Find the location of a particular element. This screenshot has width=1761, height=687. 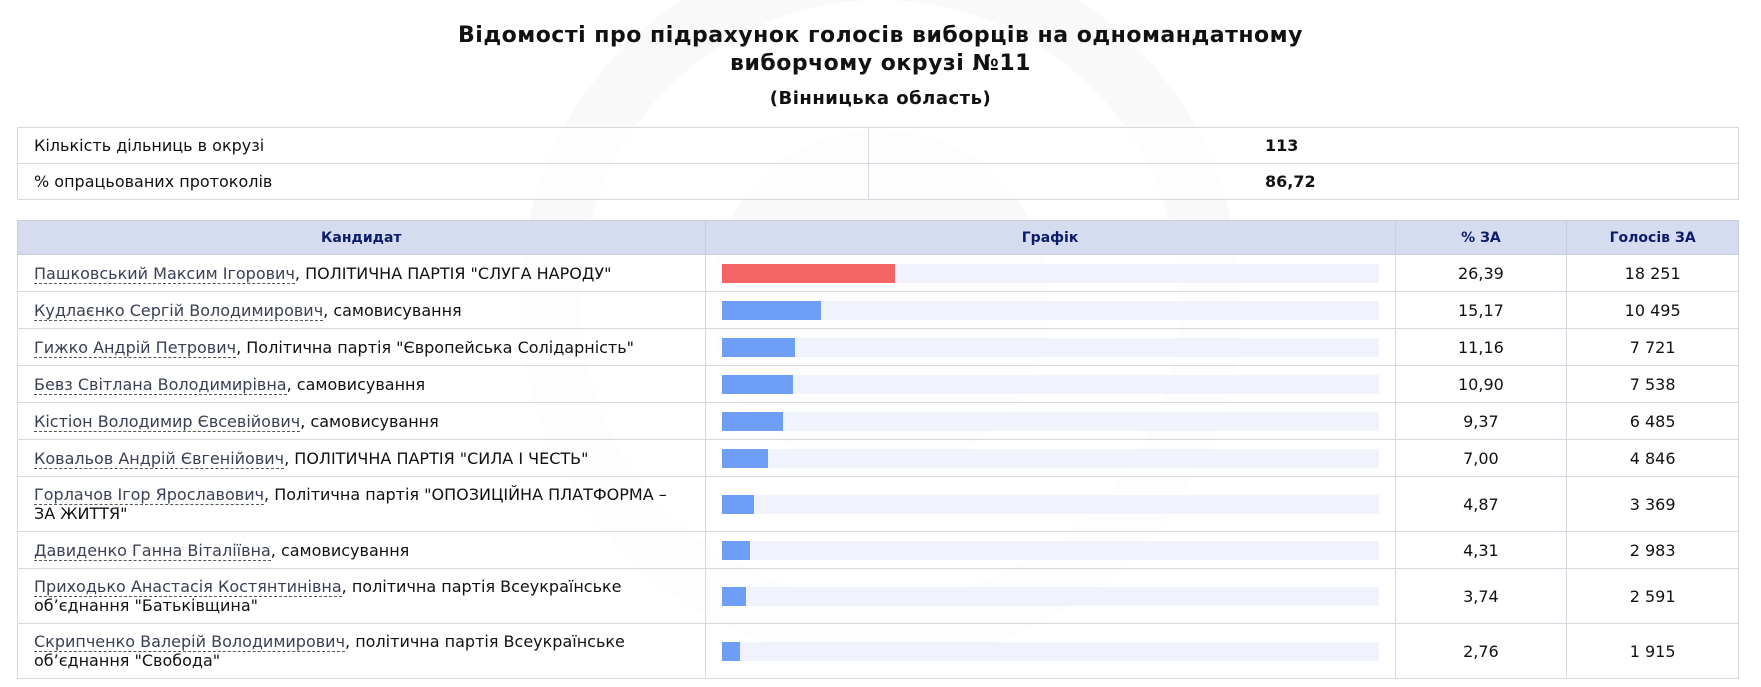

candidate-name-link: Пашковський Максим Ігорович is located at coordinates (164, 273).